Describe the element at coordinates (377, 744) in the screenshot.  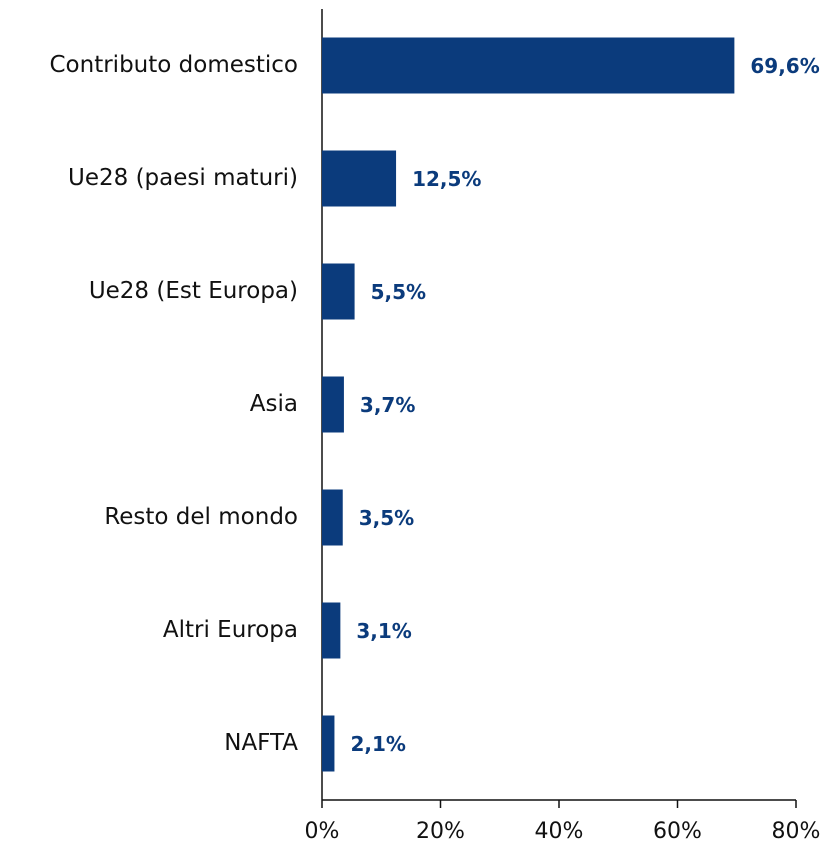
I see `value-label: 2,1%` at that location.